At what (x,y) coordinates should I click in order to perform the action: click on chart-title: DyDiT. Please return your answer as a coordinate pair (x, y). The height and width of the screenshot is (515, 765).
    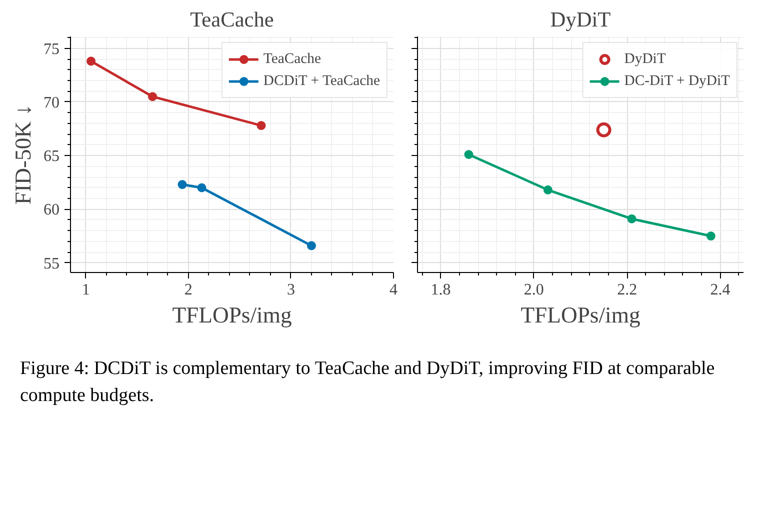
    Looking at the image, I should click on (580, 20).